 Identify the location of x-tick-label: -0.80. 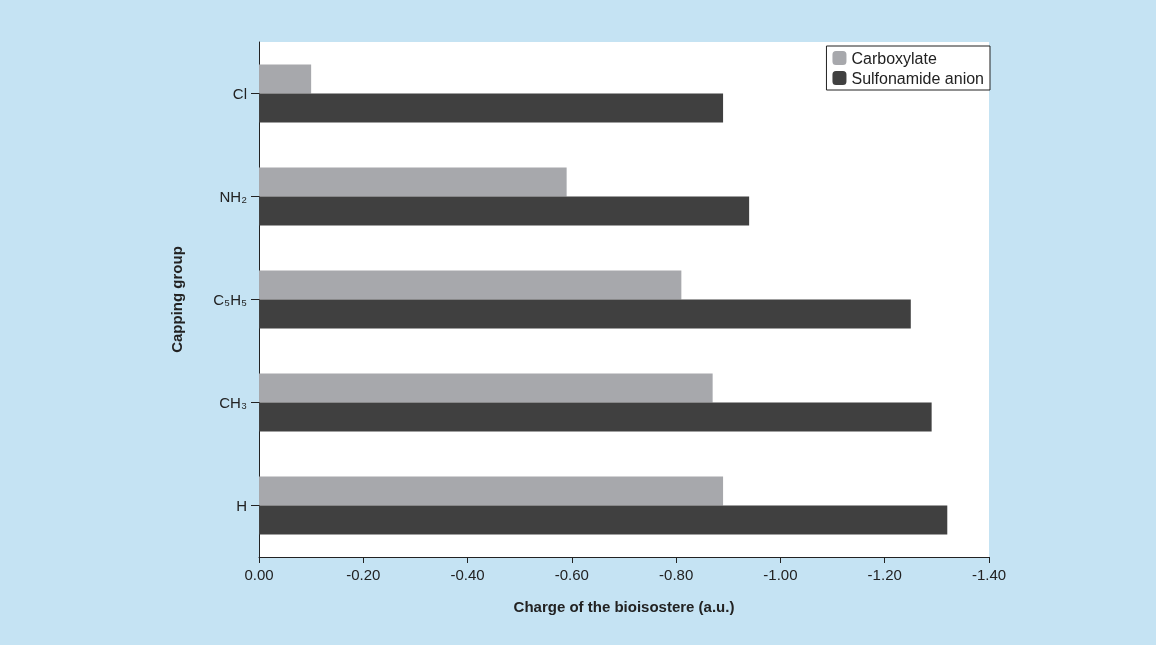
(676, 574).